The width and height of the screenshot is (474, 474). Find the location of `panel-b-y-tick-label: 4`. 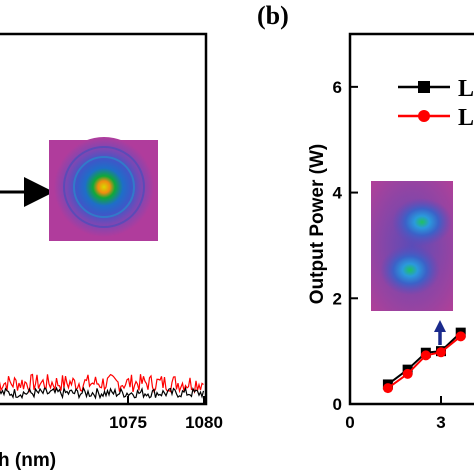

panel-b-y-tick-label: 4 is located at coordinates (338, 193).